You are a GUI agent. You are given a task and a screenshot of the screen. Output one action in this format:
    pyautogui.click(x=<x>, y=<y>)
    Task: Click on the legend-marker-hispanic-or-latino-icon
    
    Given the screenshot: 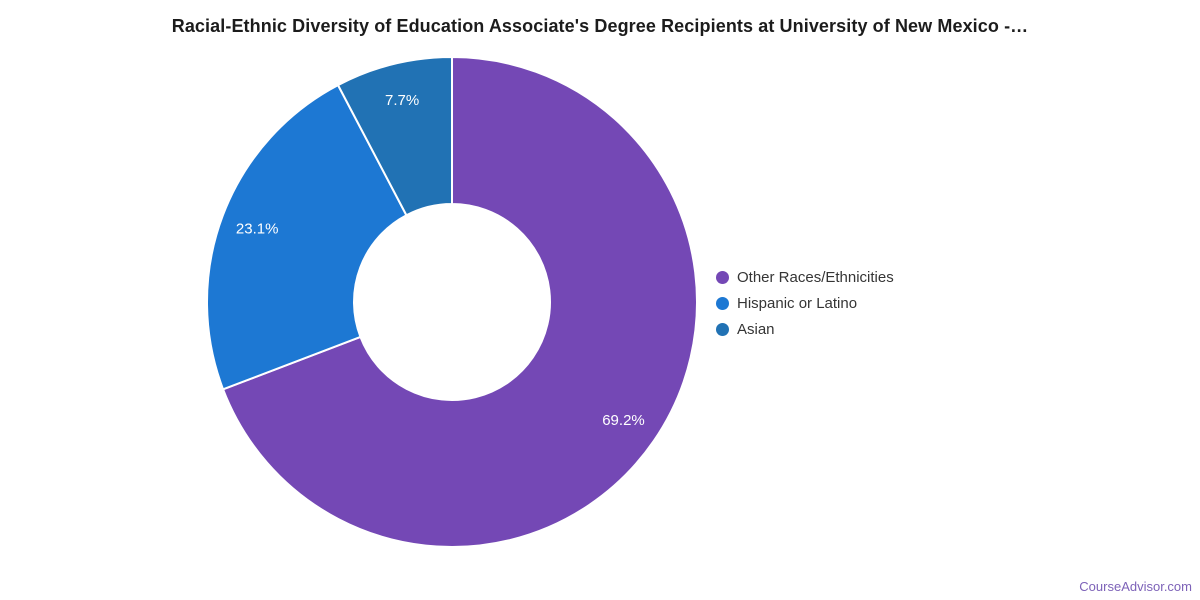 What is the action you would take?
    pyautogui.click(x=722, y=303)
    